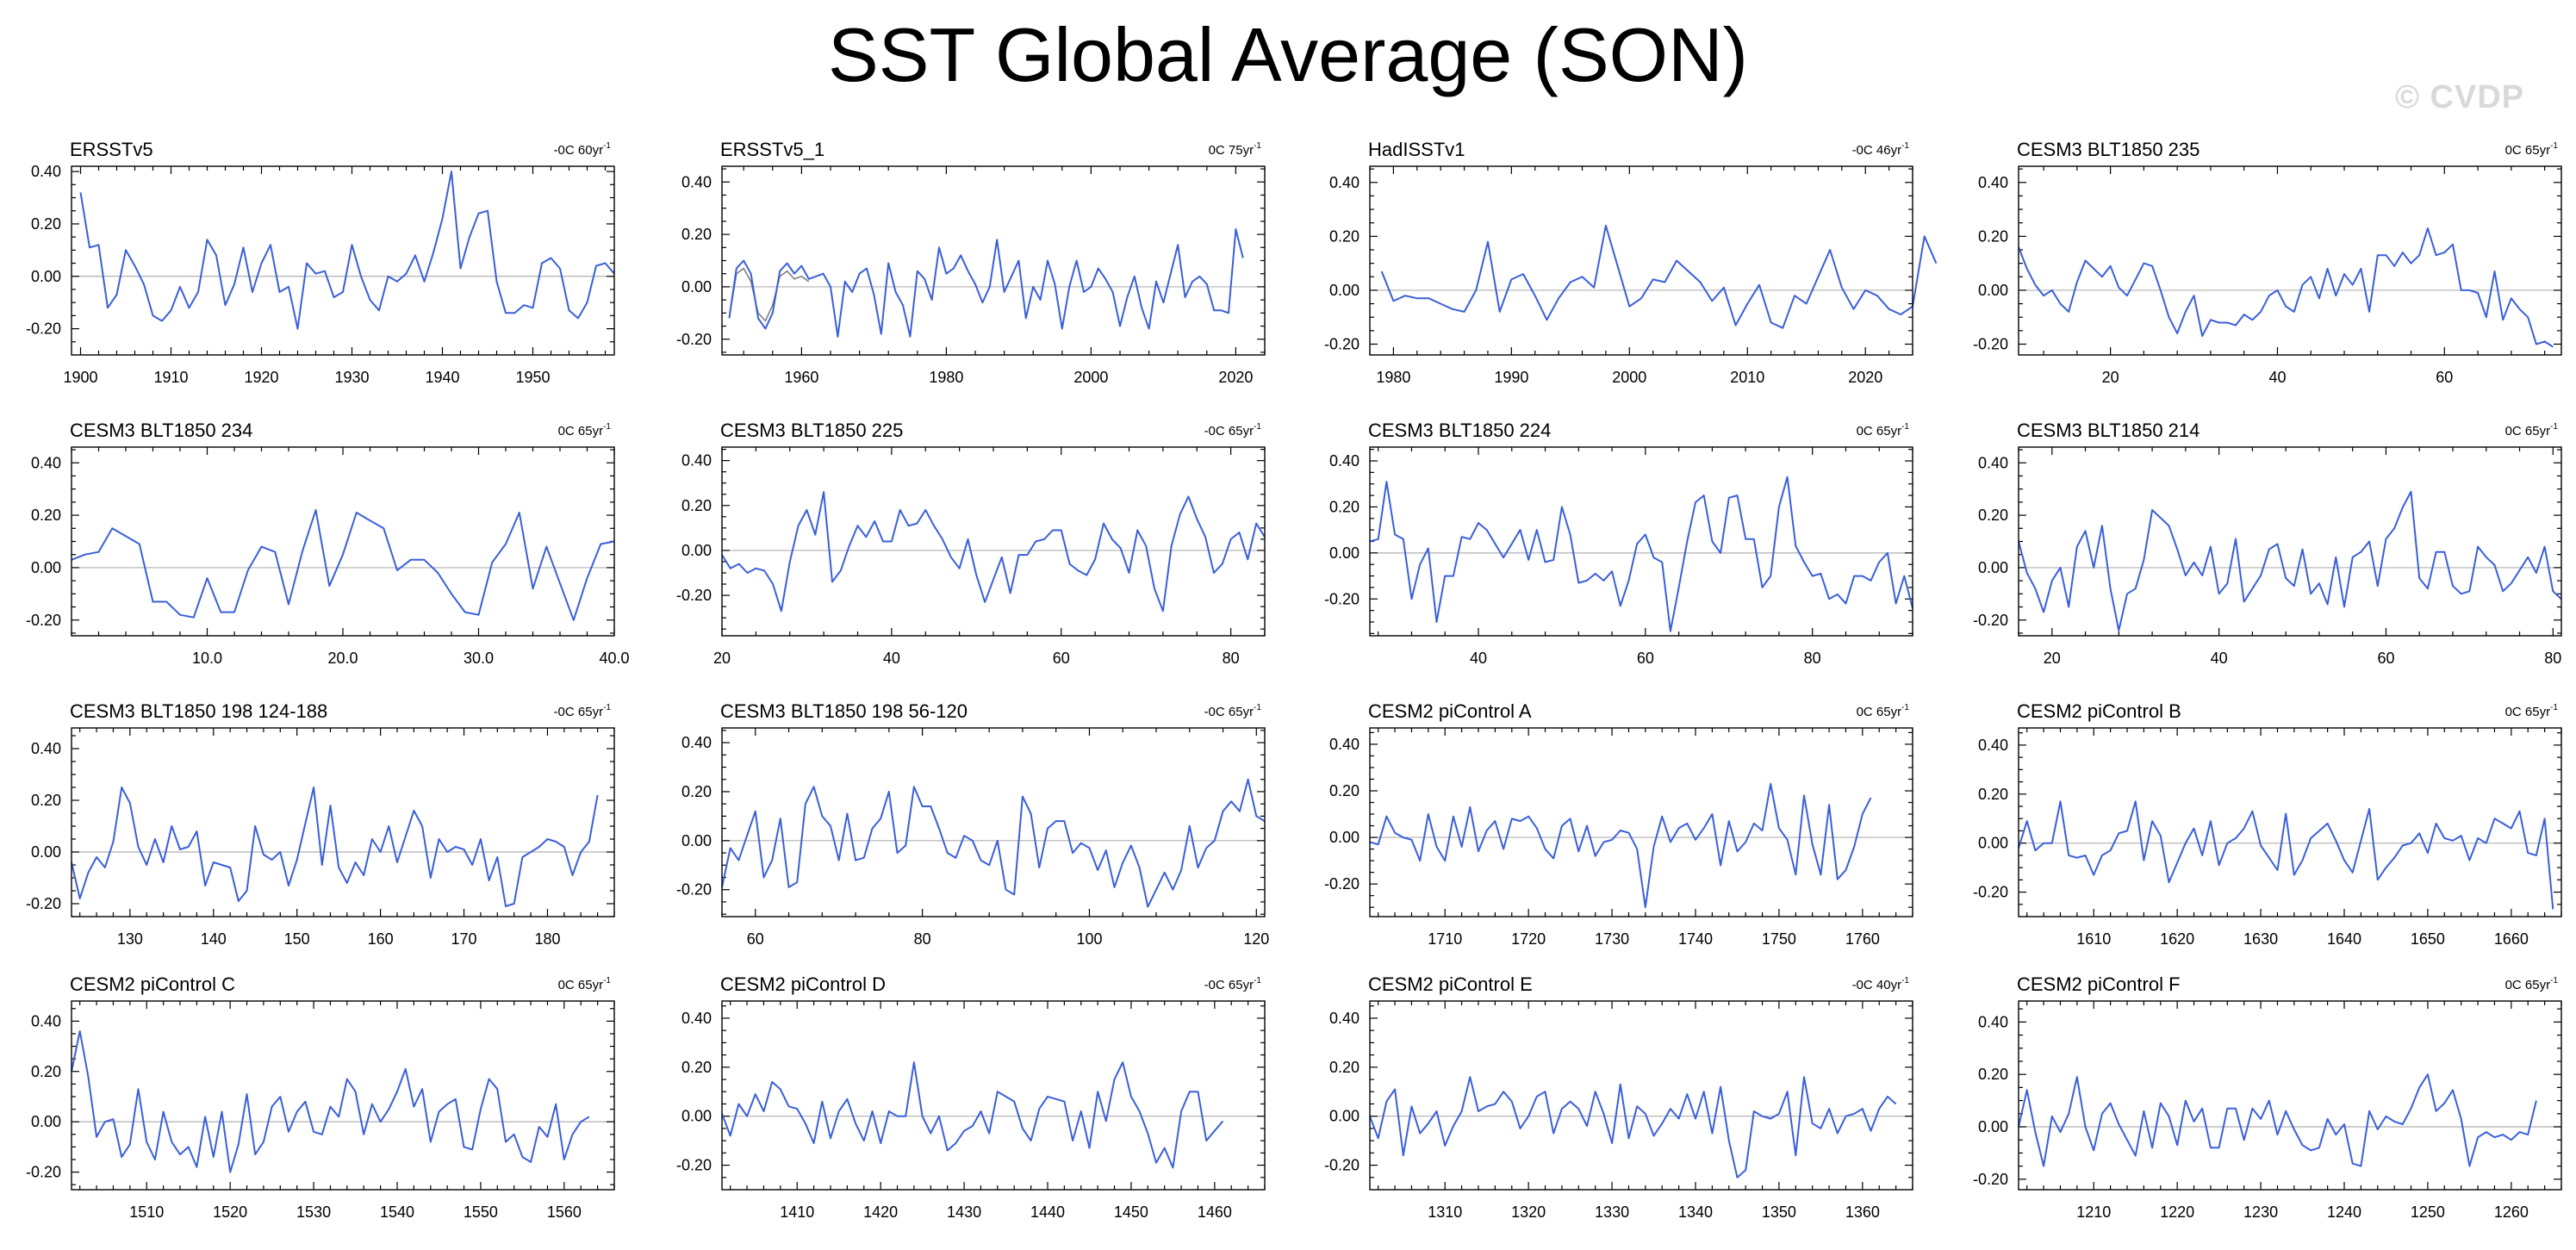 Image resolution: width=2576 pixels, height=1250 pixels. I want to click on x-tick-label: 40.0, so click(614, 658).